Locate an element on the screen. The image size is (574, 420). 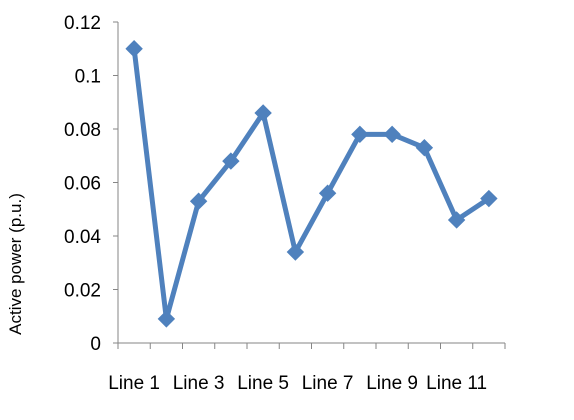
y-axis: 0 0.02 0.04 0.06 0.08 0.1 0.12 is located at coordinates (91, 184).